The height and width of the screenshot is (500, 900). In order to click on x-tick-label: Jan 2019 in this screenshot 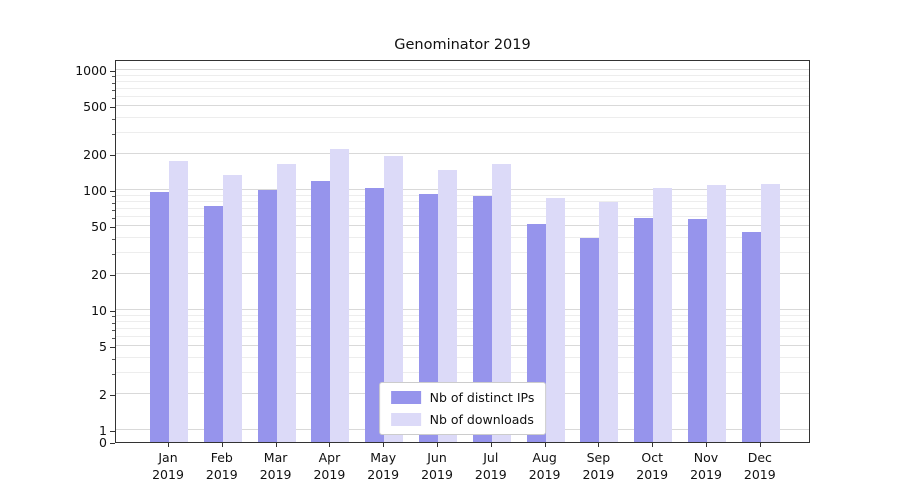, I will do `click(168, 466)`.